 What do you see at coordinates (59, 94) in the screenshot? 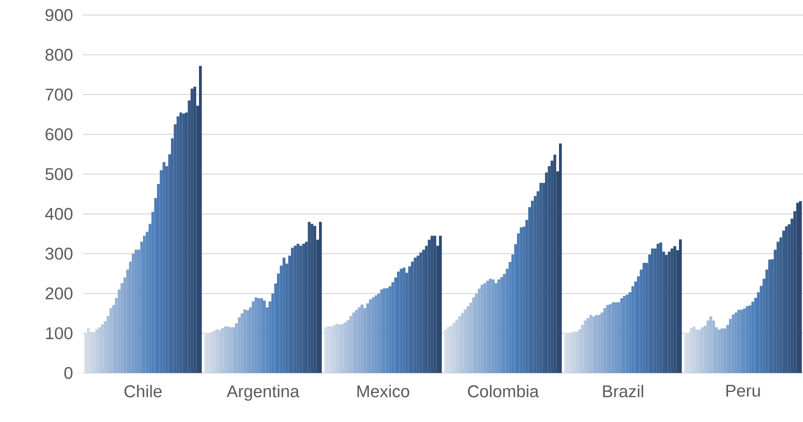
I see `y-tick-label: 700` at bounding box center [59, 94].